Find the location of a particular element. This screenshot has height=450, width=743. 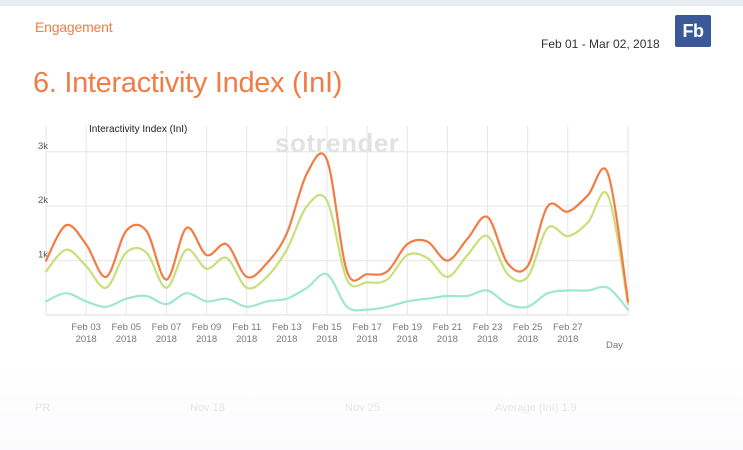

x-tick-label: Feb 23 is located at coordinates (488, 327).